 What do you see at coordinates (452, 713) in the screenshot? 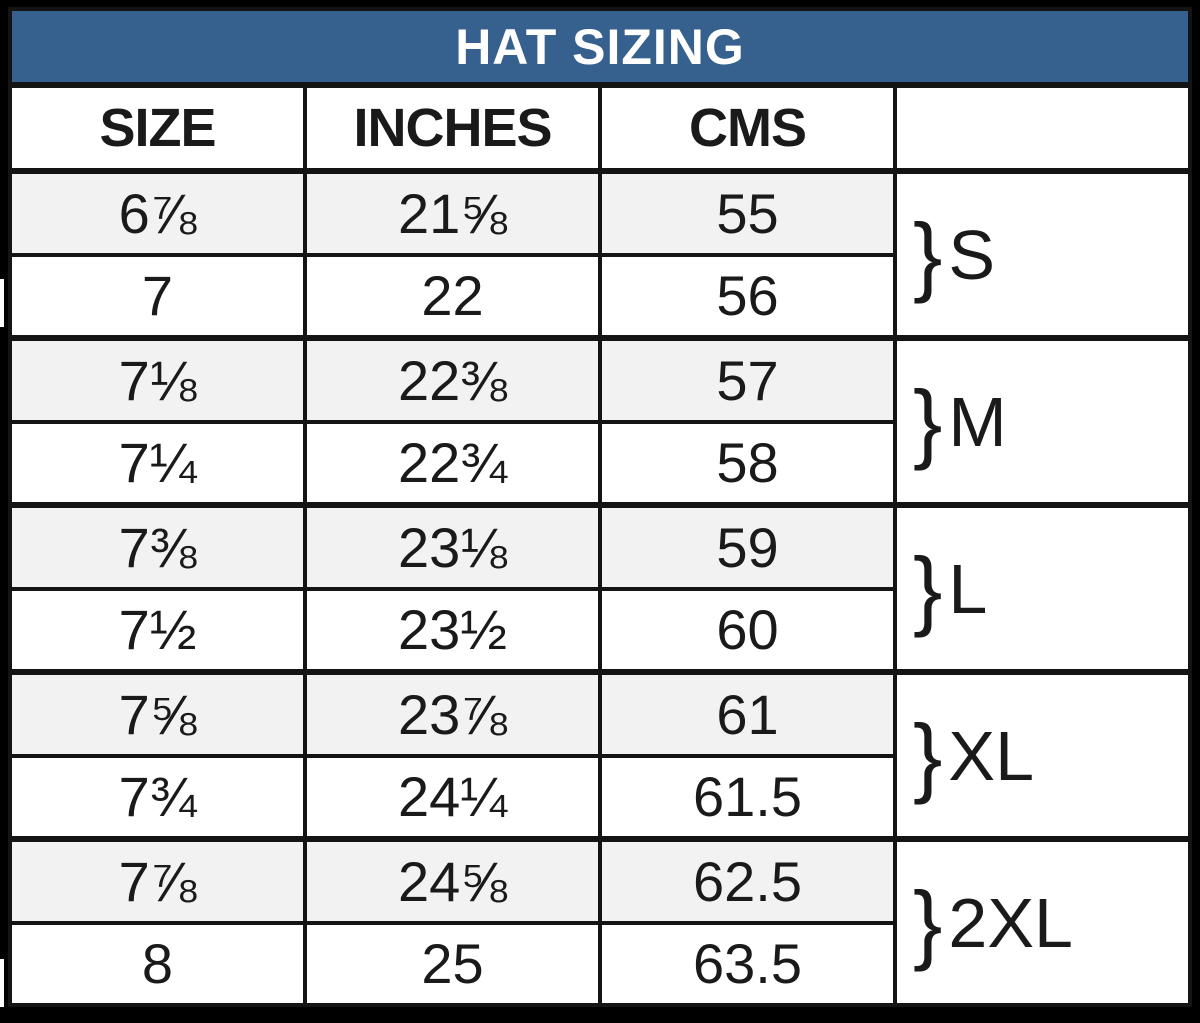
I see `inches-cell: 23⅞` at bounding box center [452, 713].